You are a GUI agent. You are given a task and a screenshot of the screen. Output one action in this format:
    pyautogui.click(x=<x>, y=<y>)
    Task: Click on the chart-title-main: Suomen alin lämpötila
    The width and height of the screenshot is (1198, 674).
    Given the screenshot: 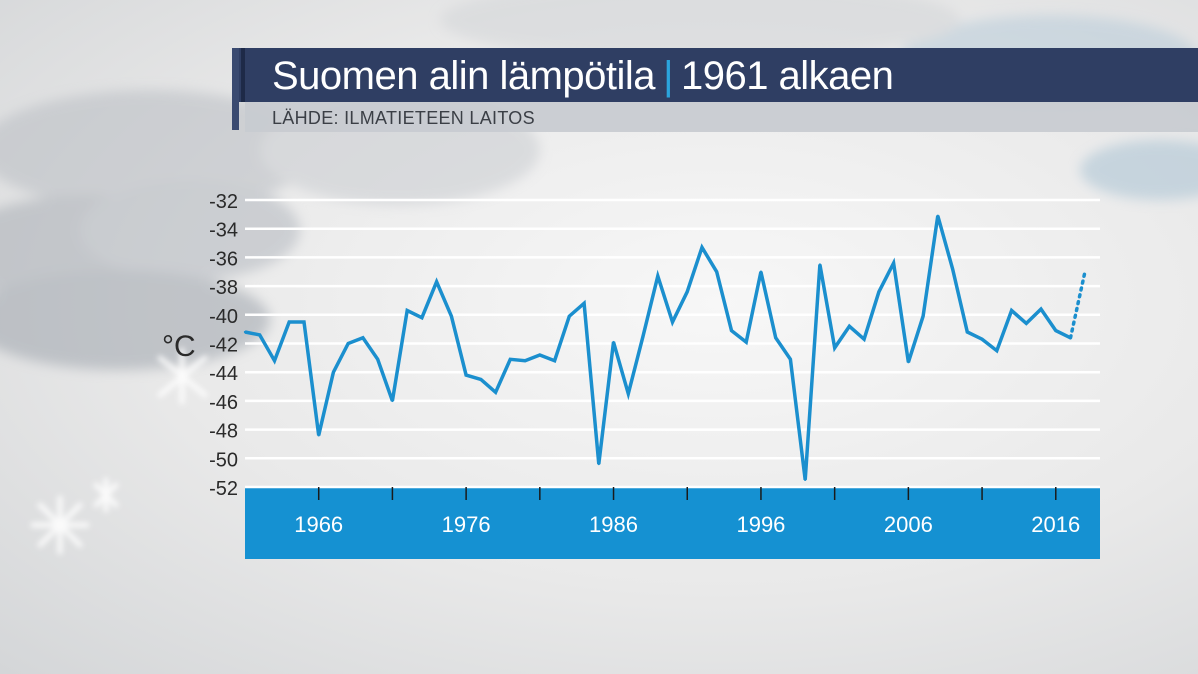 What is the action you would take?
    pyautogui.click(x=464, y=76)
    